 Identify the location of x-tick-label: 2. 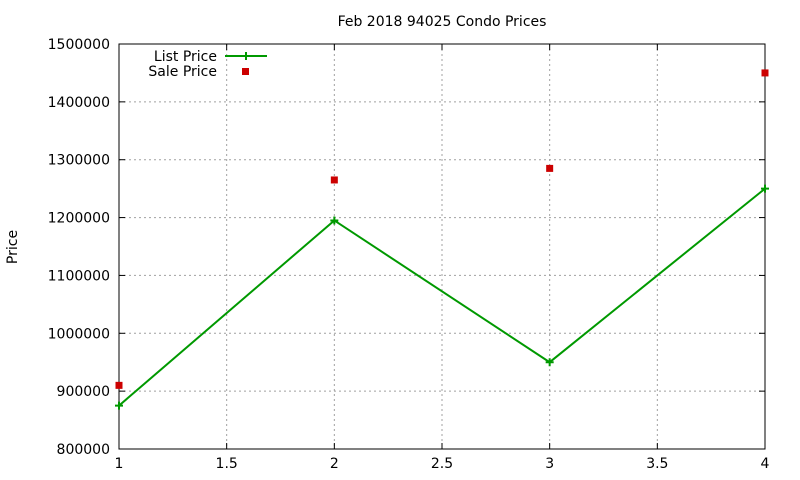
(334, 464).